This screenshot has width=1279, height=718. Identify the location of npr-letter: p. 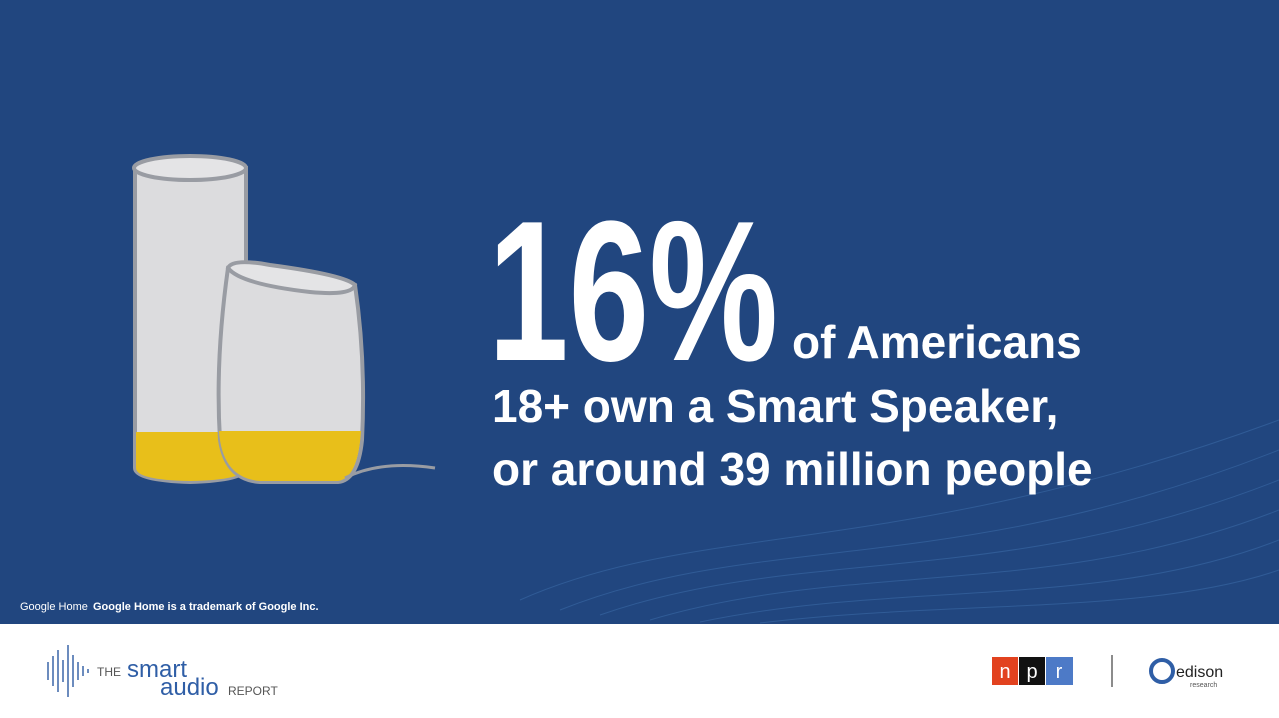
(1031, 672).